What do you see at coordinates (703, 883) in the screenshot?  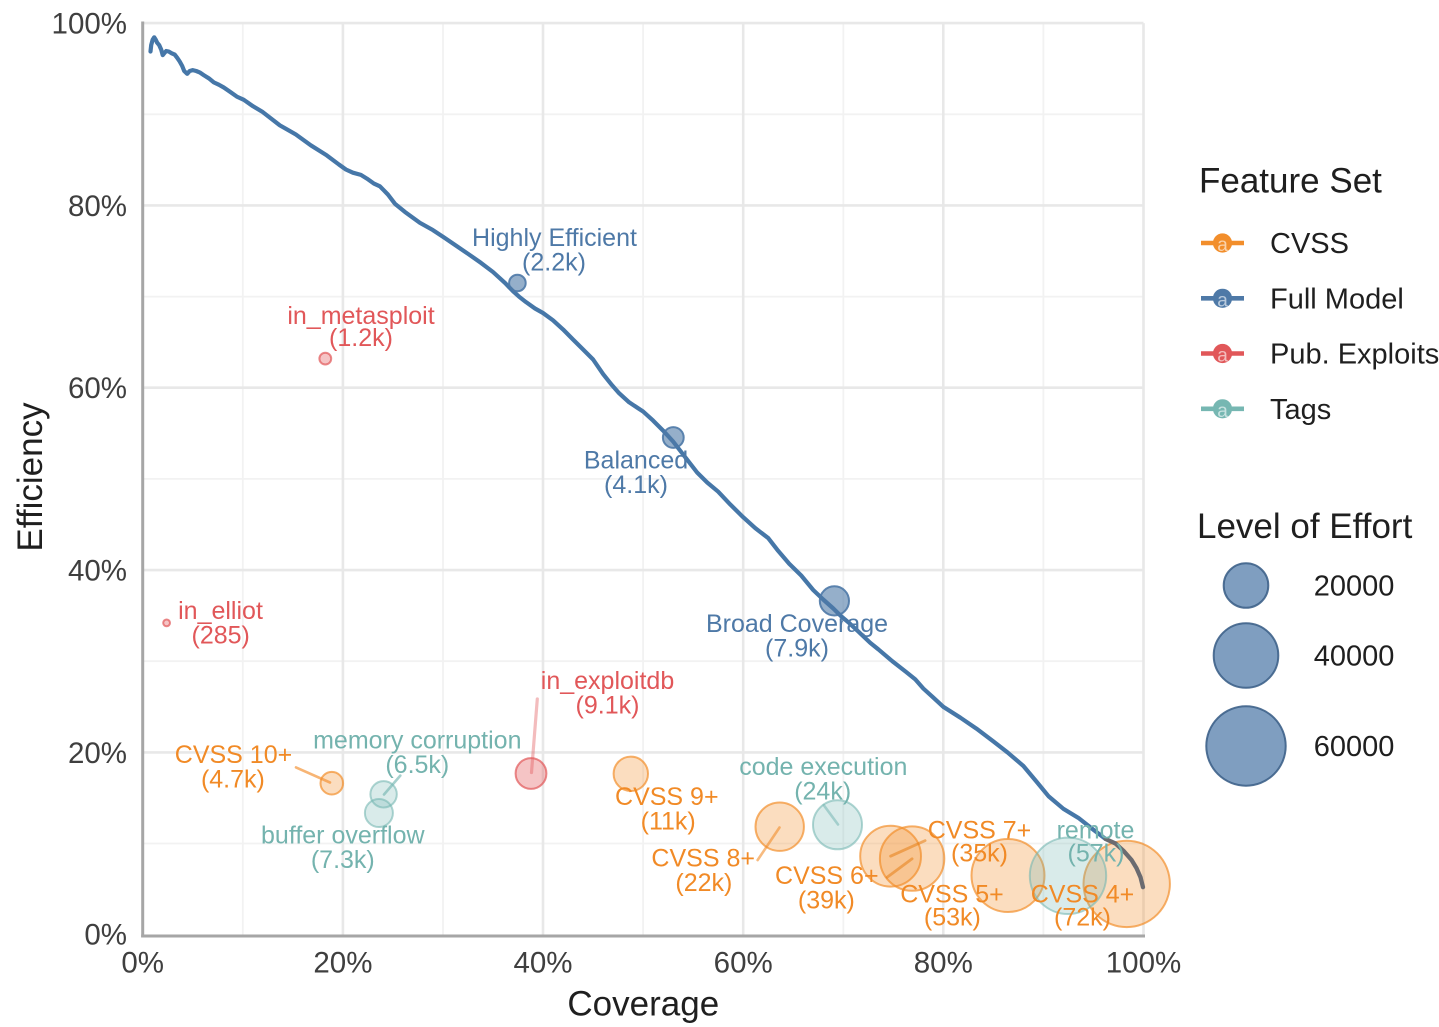 I see `svg-text: (22k)` at bounding box center [703, 883].